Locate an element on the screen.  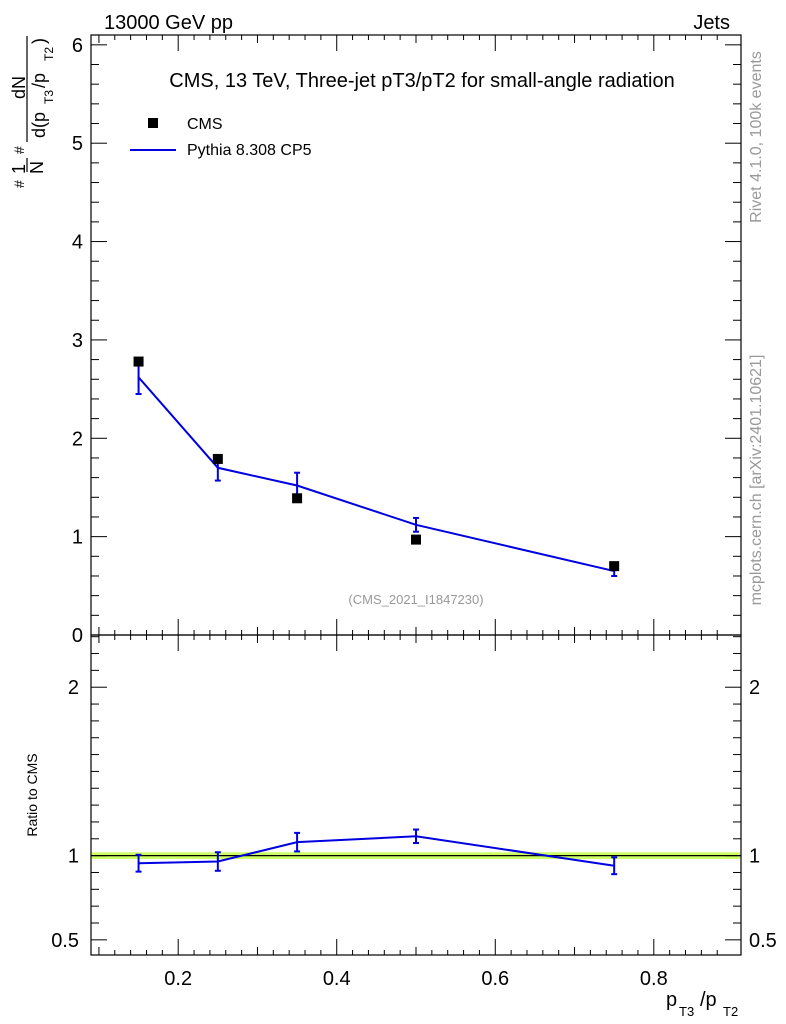
pythia-line is located at coordinates (376, 474).